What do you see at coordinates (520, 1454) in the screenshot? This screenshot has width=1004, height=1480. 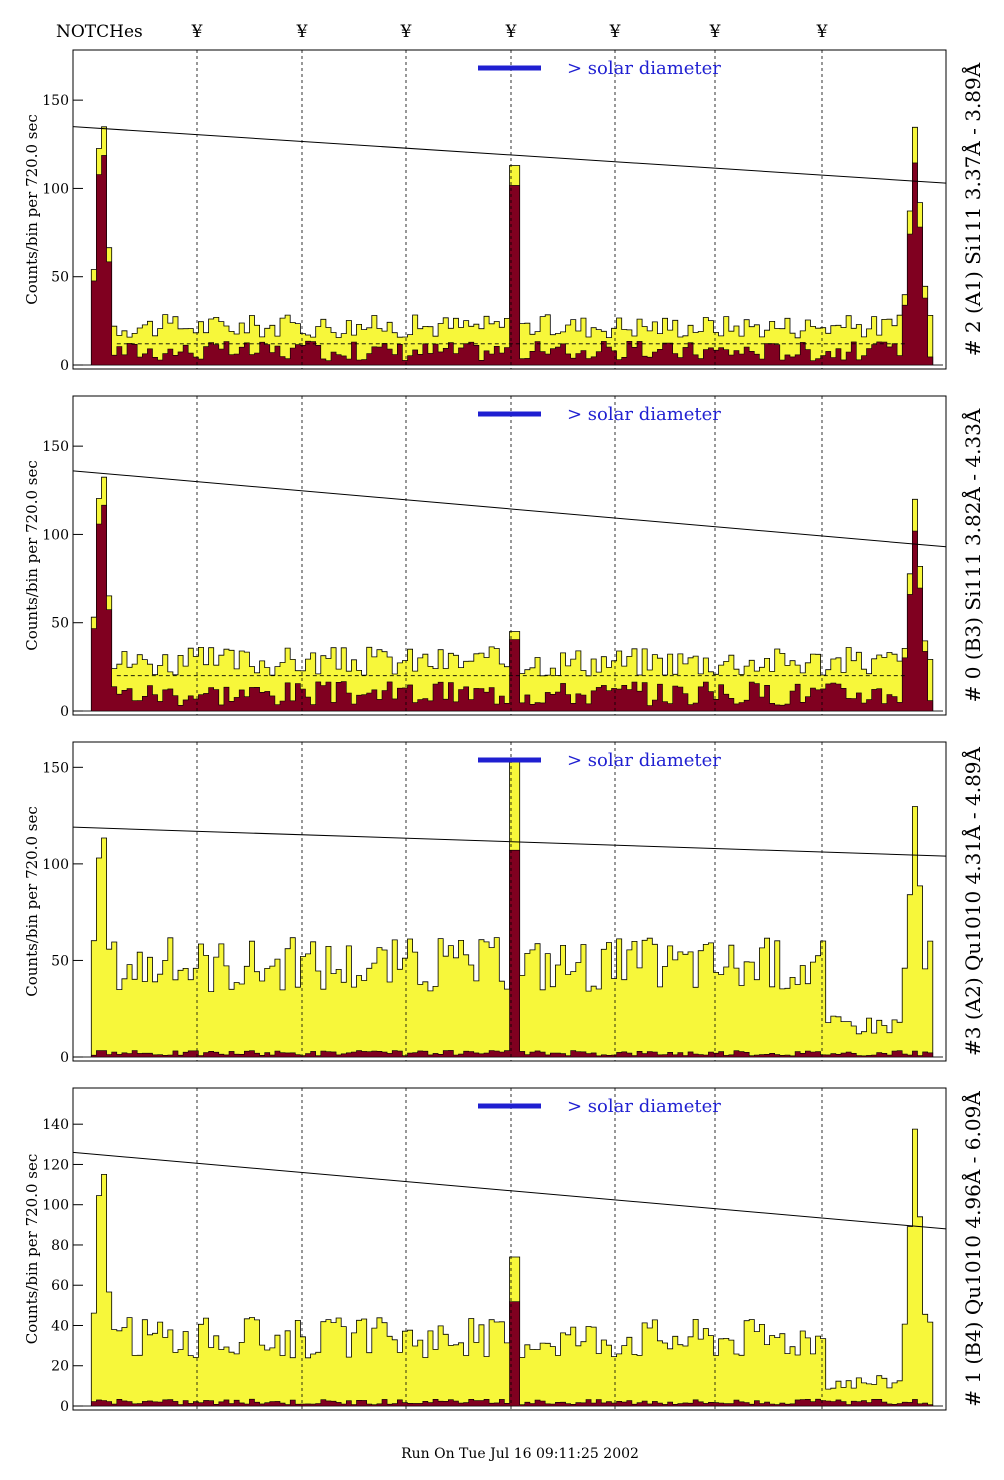 I see `run-timestamp: Run On Tue Jul 16 09:11:25 2002` at bounding box center [520, 1454].